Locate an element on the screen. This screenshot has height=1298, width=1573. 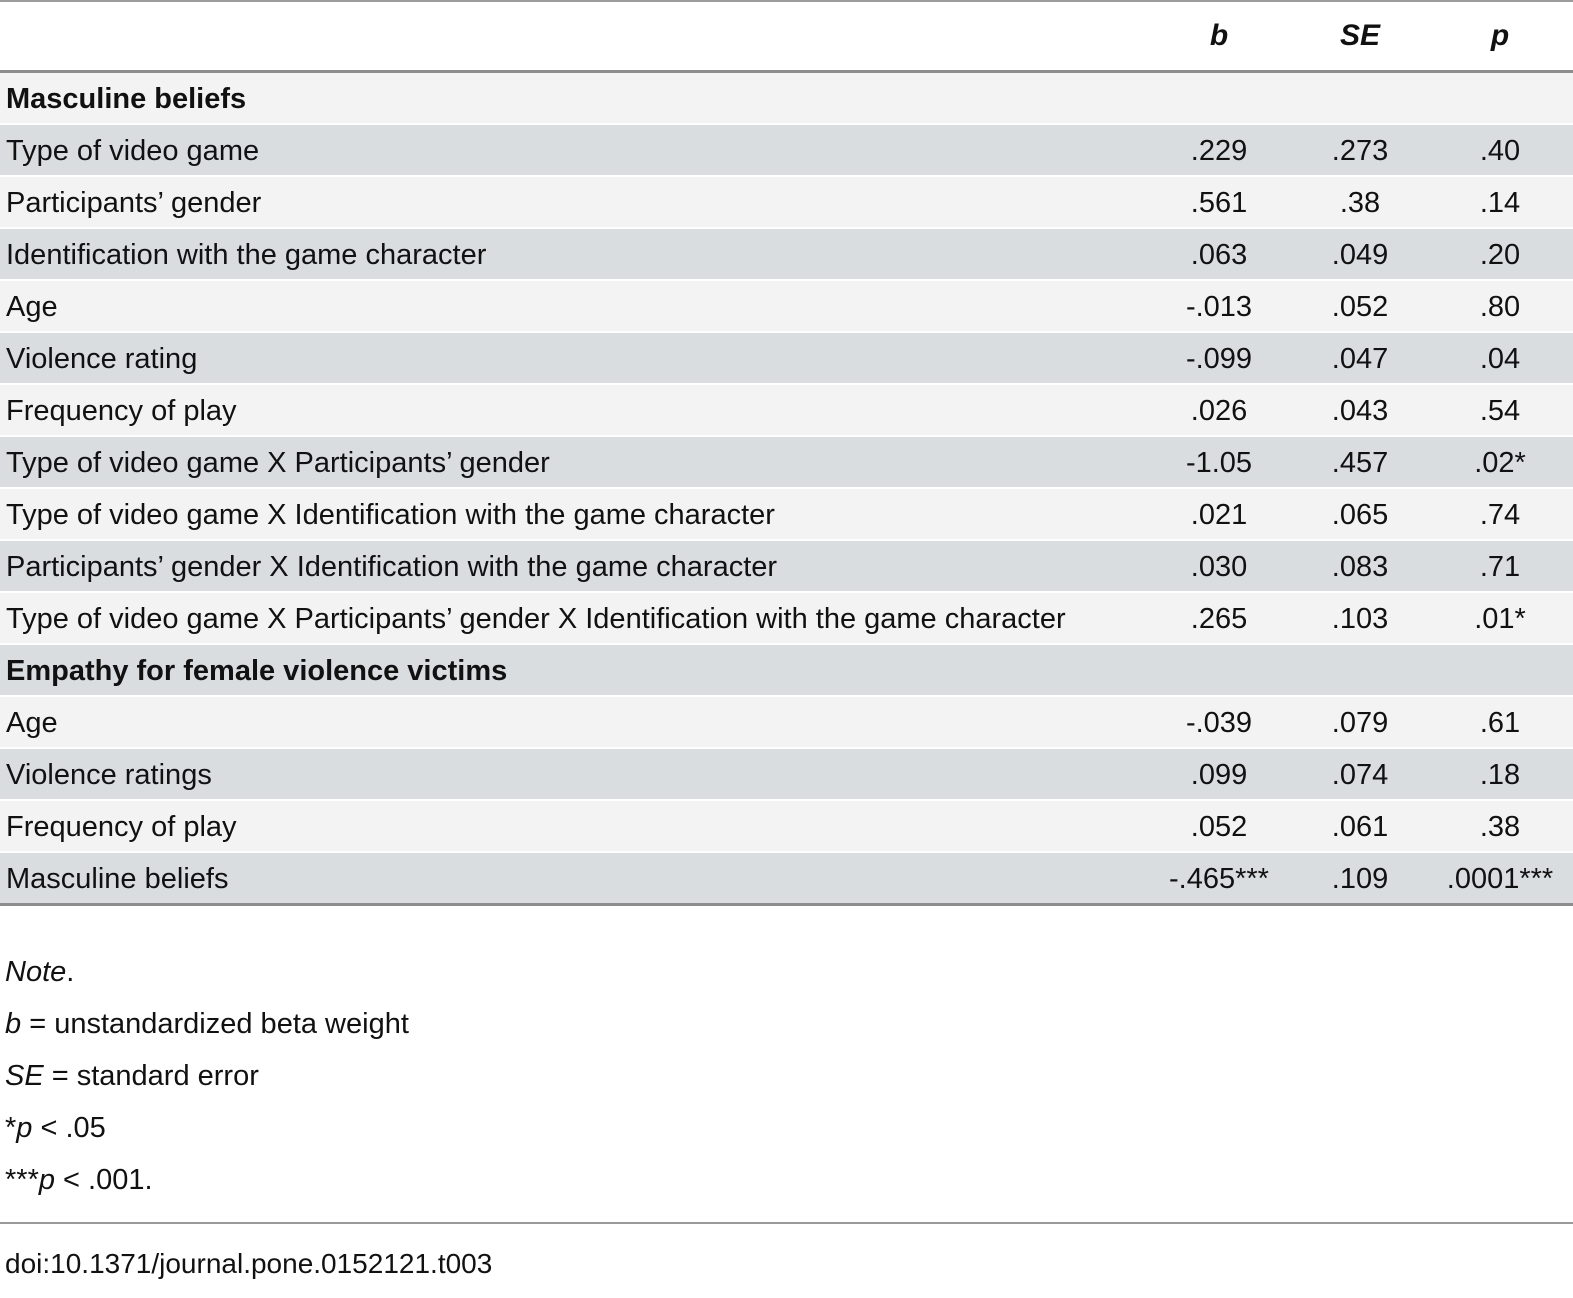
se-value: .109 is located at coordinates (1360, 879).